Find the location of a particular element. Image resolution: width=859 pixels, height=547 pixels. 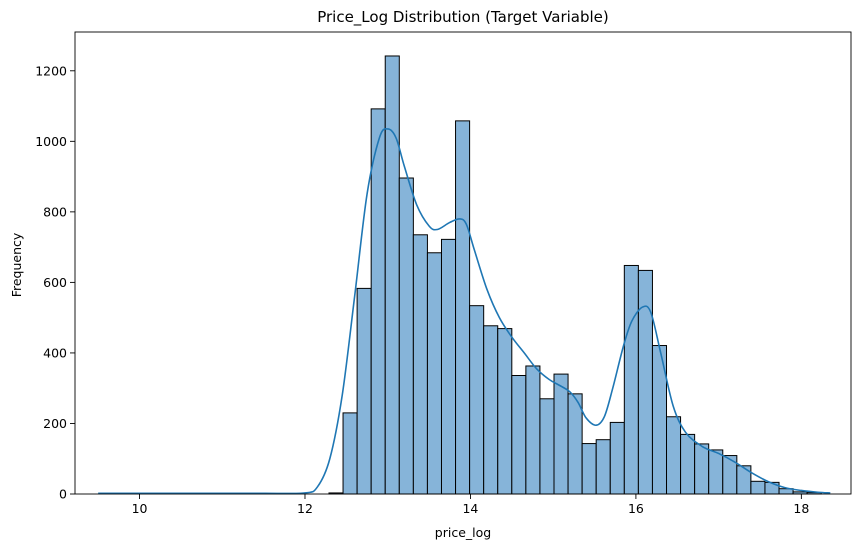

y-tick-label: 400 is located at coordinates (55, 352).